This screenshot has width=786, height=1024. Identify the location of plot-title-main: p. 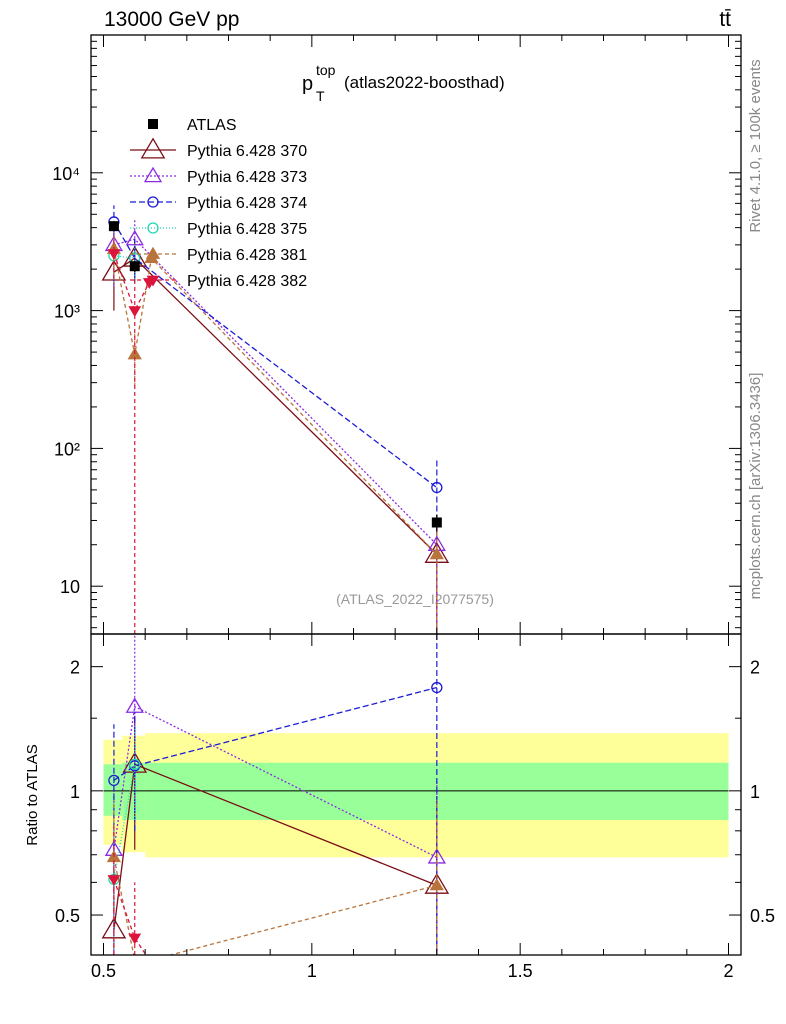
(307, 84).